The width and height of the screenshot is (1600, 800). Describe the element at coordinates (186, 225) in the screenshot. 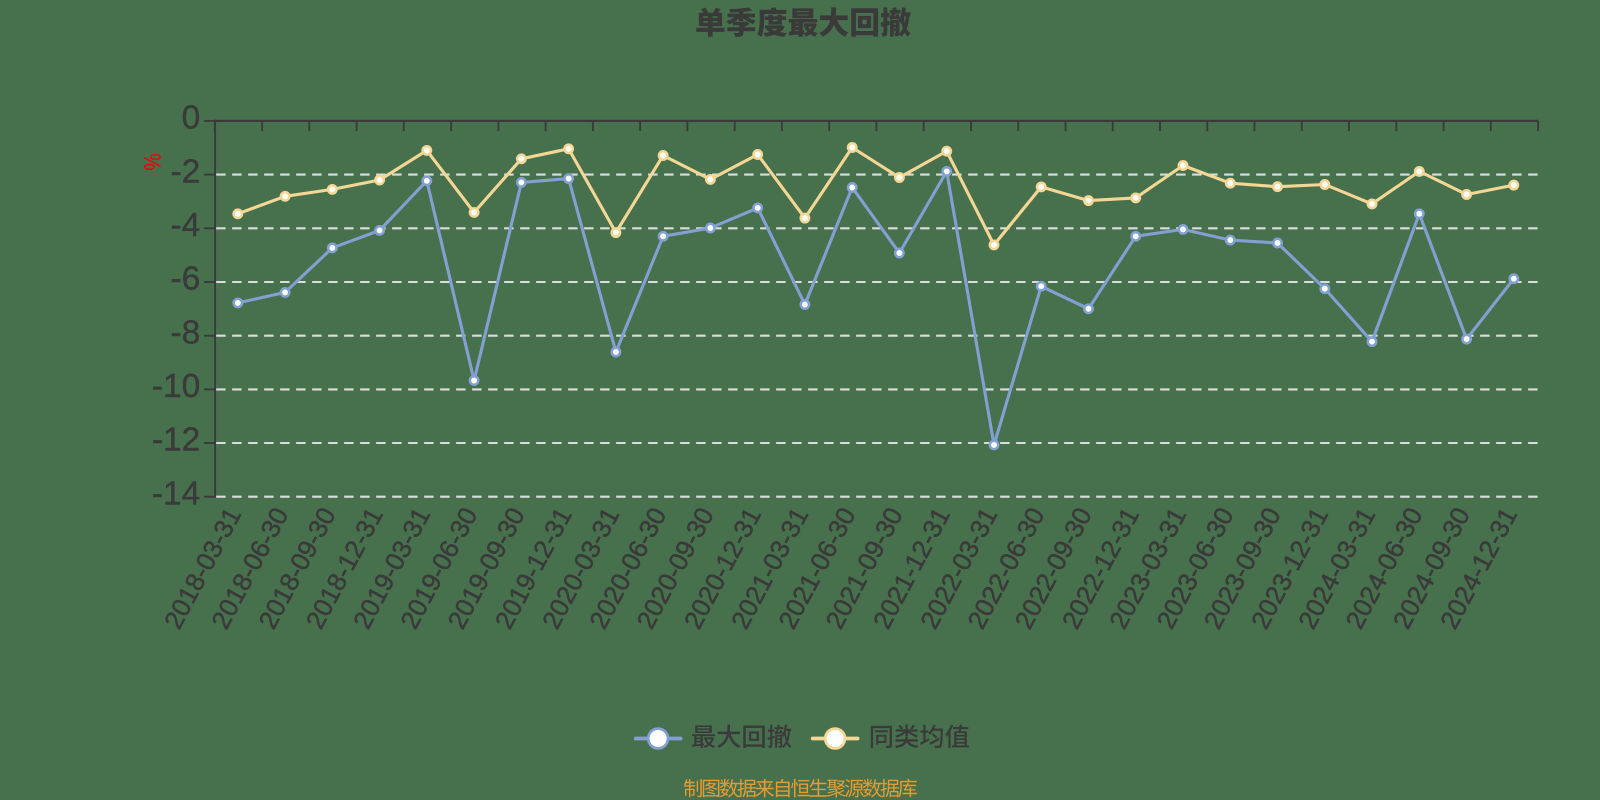

I see `svg-text: -4` at that location.